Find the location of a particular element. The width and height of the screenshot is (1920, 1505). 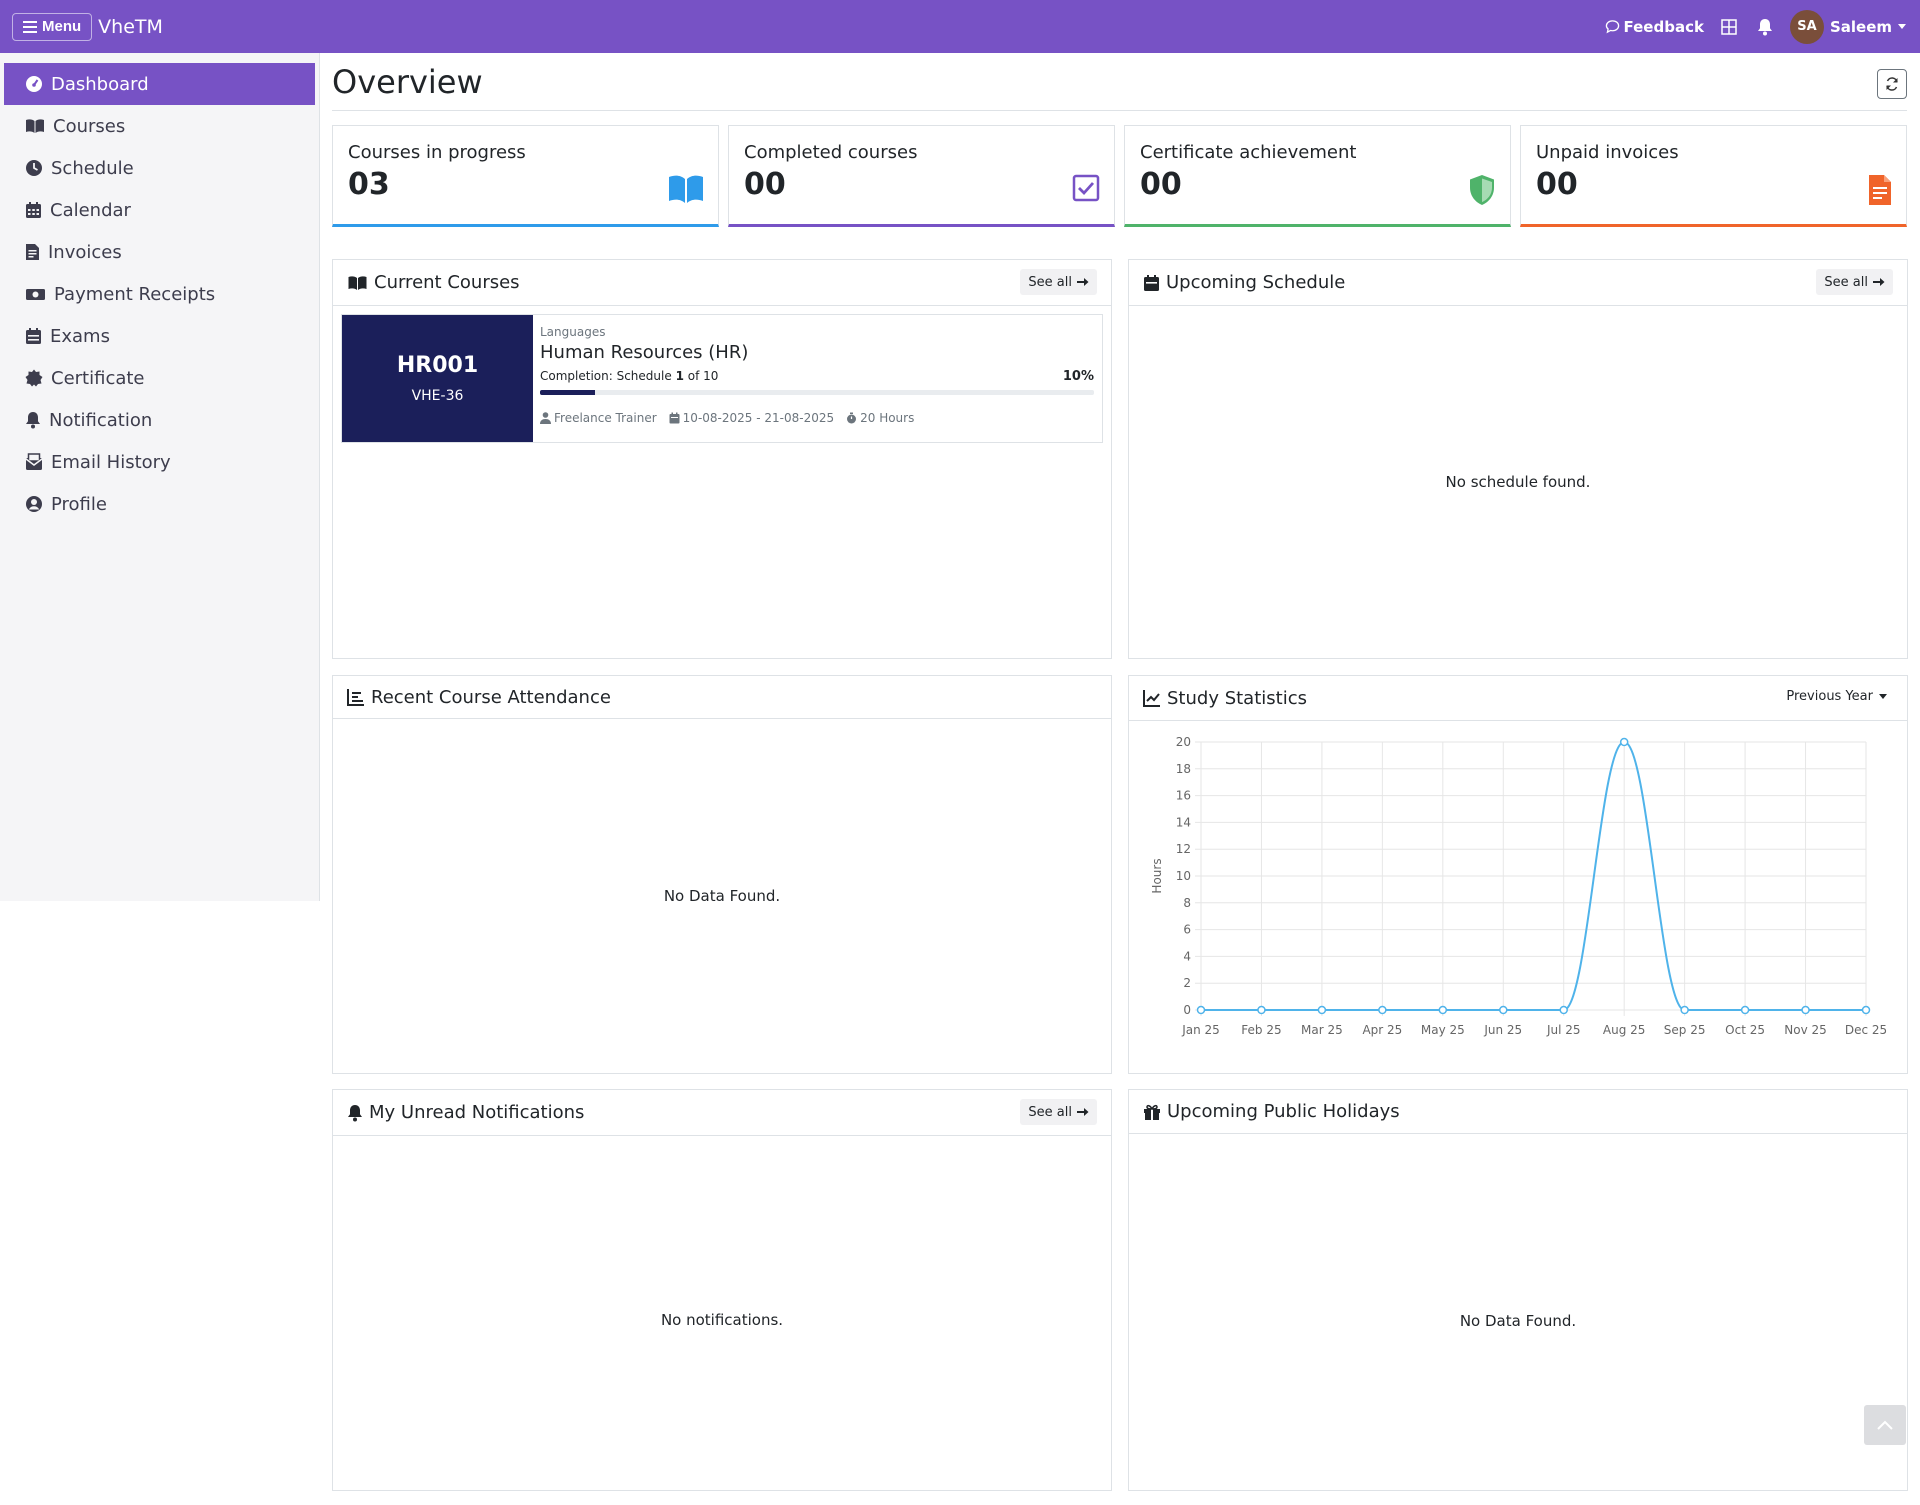

period-dropdown: Previous Year is located at coordinates (1836, 696).